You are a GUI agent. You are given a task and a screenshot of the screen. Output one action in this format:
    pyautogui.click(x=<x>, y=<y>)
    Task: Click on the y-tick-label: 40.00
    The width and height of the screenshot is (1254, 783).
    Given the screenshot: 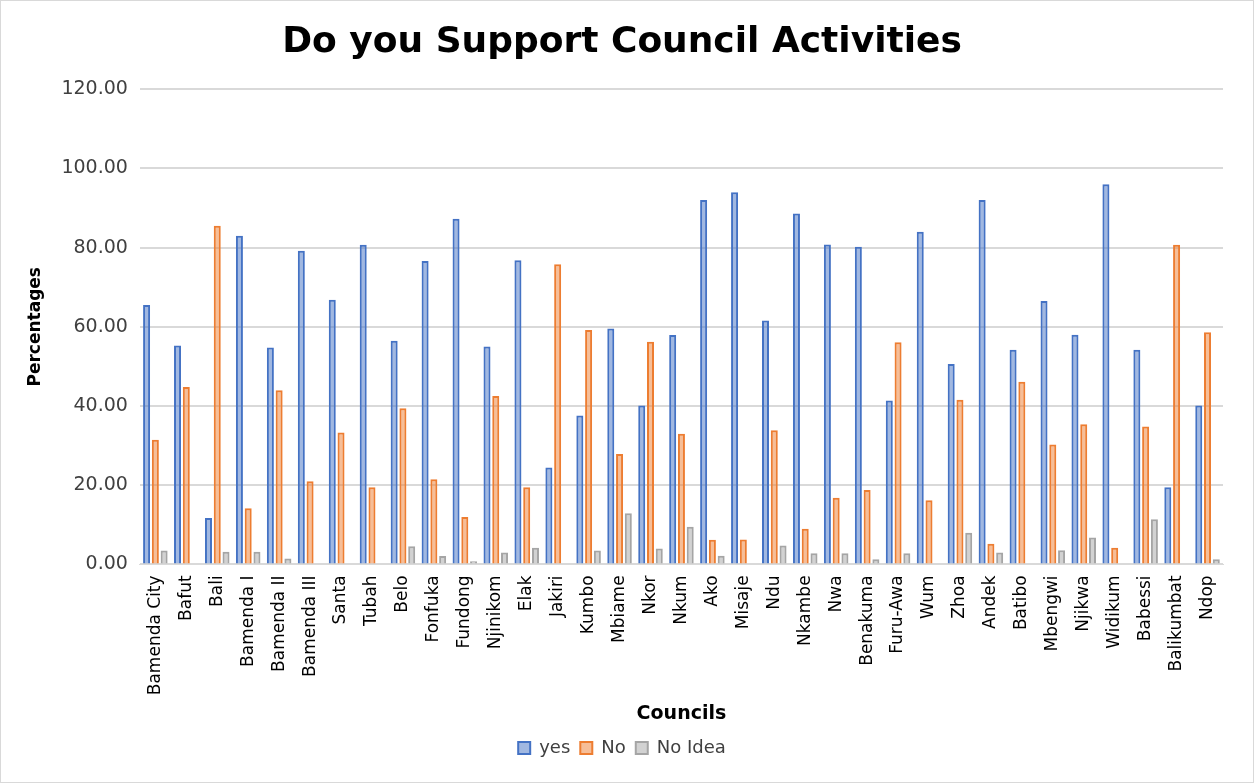 What is the action you would take?
    pyautogui.click(x=100, y=403)
    